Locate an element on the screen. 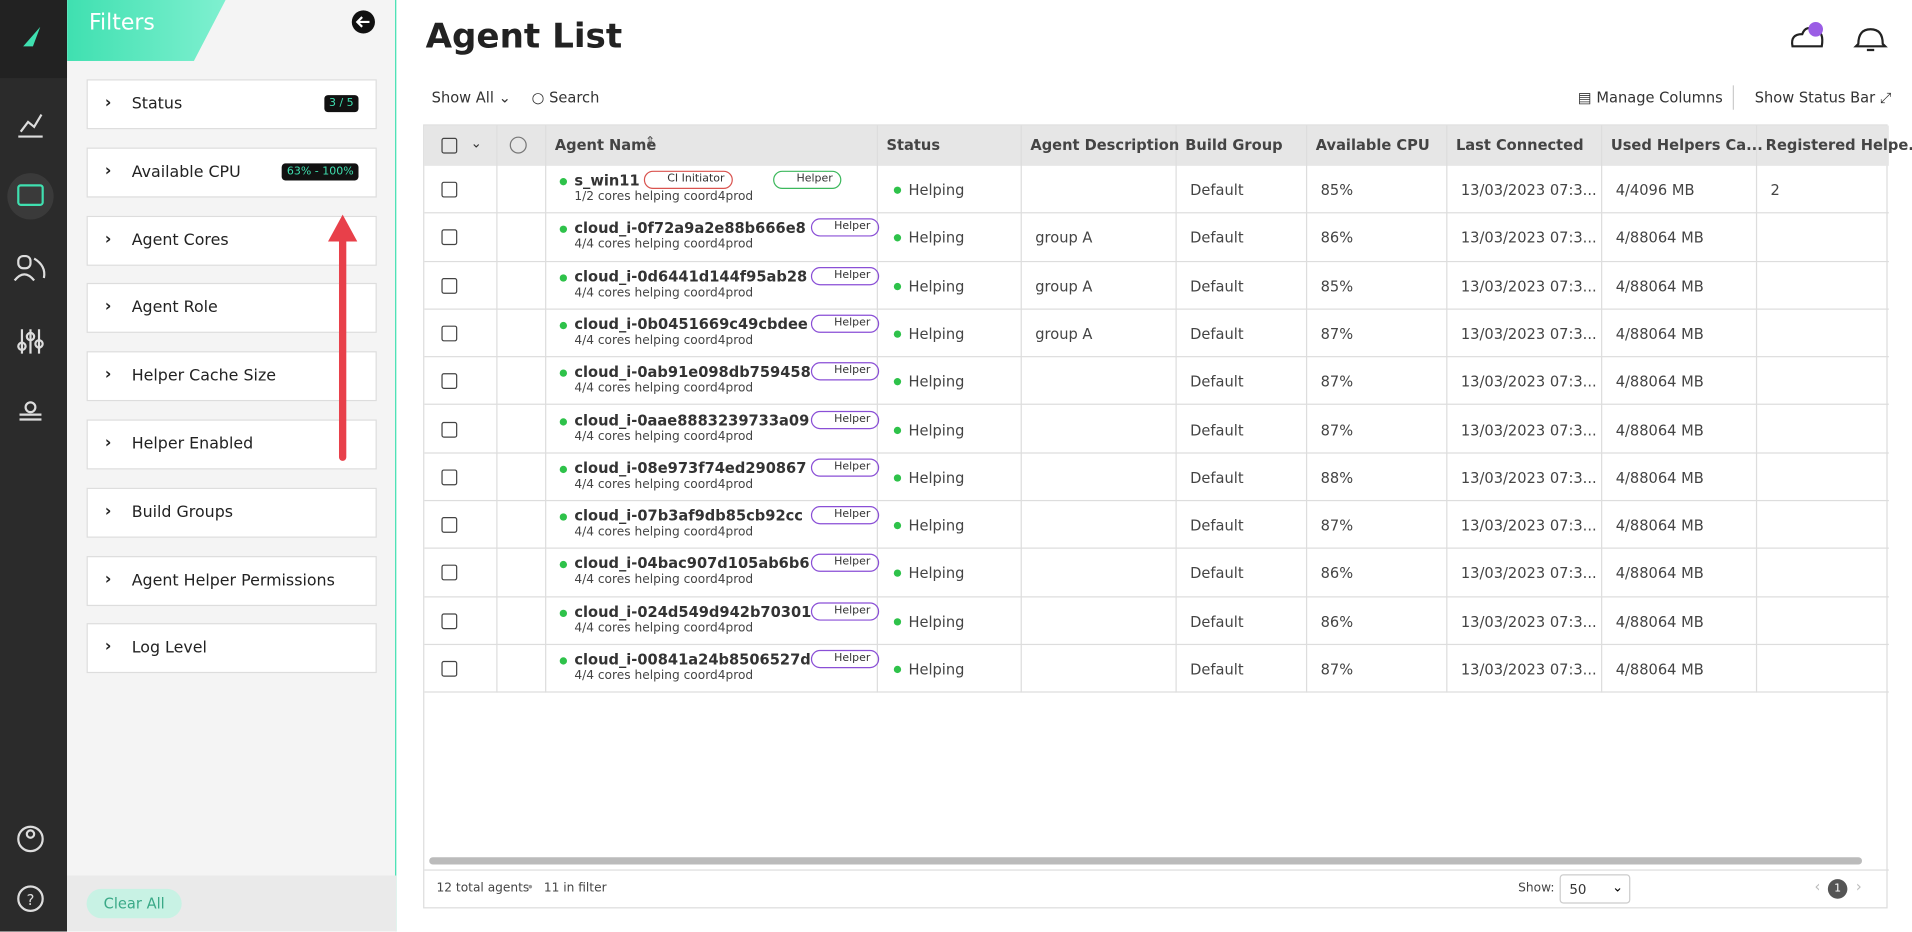  agent-name: cloud_i-0d6441d144f95ab28 is located at coordinates (691, 276).